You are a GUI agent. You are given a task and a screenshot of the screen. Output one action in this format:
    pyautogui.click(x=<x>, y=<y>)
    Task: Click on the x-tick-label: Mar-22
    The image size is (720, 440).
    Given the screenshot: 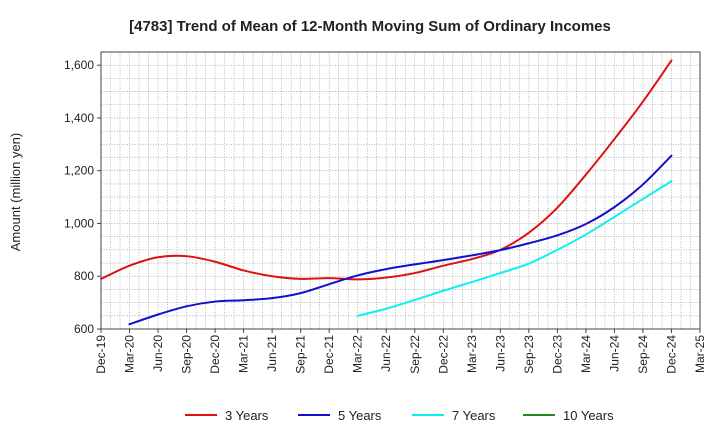 What is the action you would take?
    pyautogui.click(x=358, y=354)
    